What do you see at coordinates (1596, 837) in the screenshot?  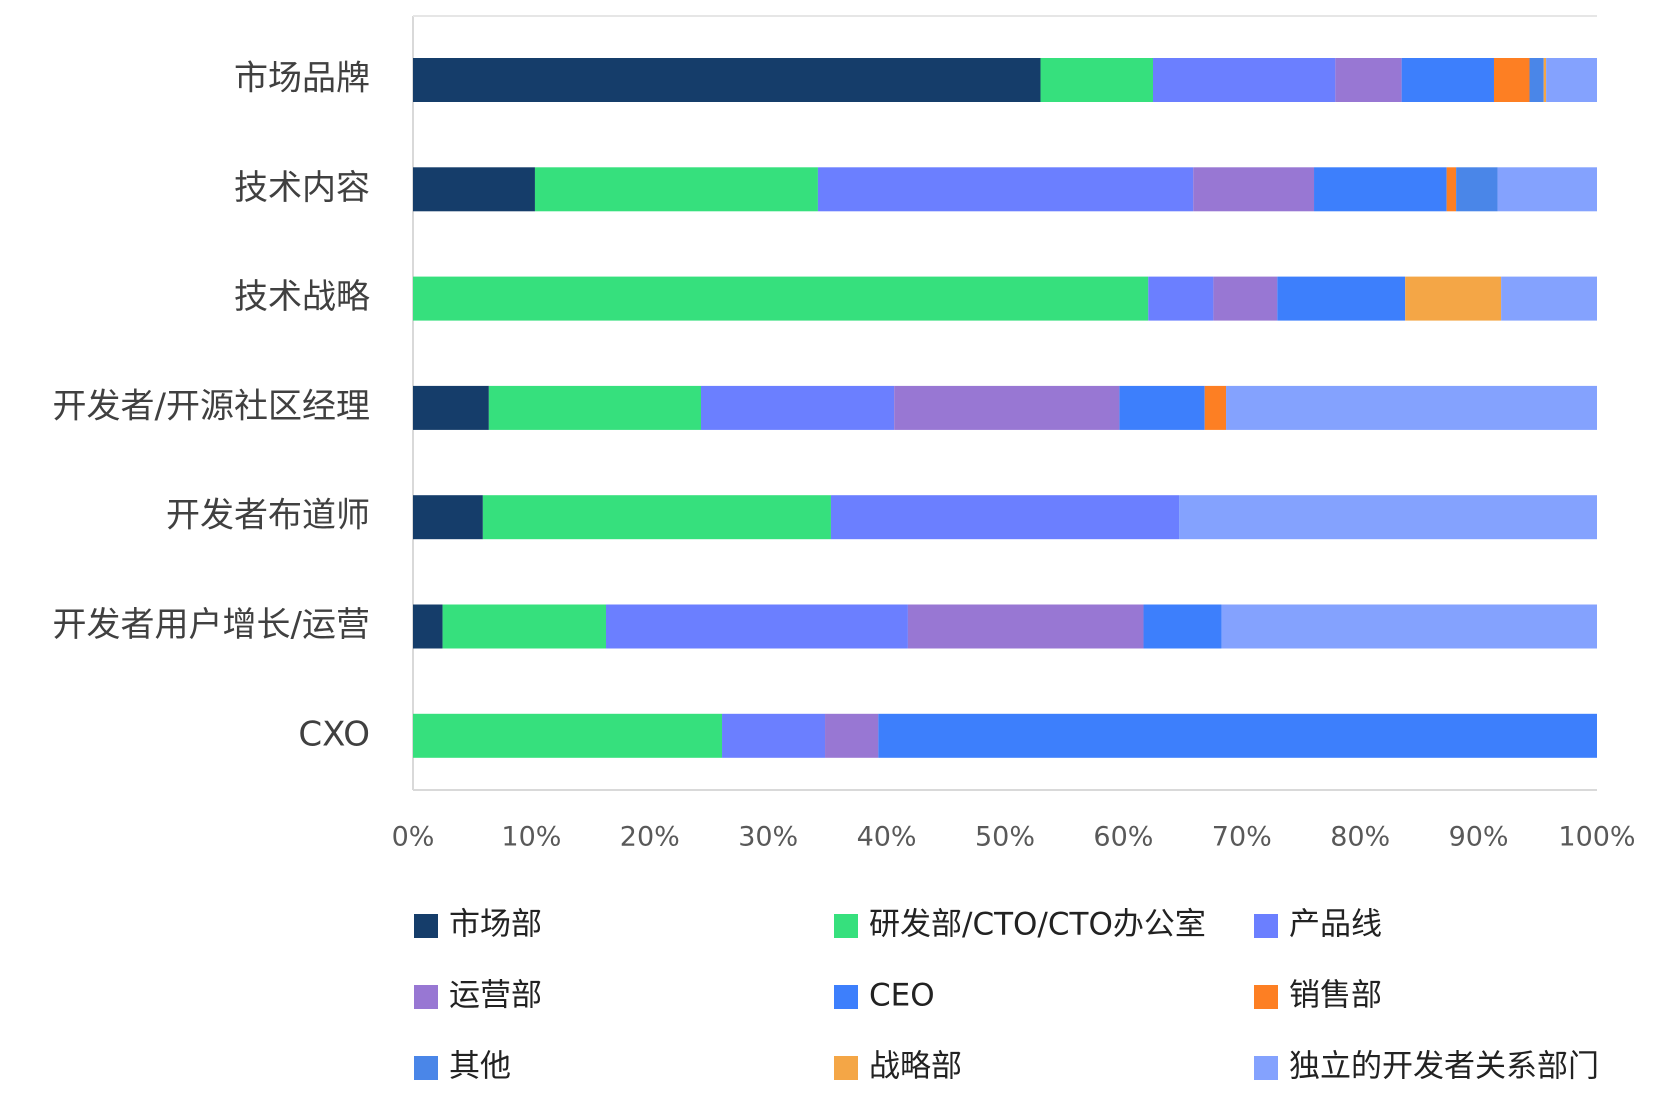 I see `x-tick-label: 100%` at bounding box center [1596, 837].